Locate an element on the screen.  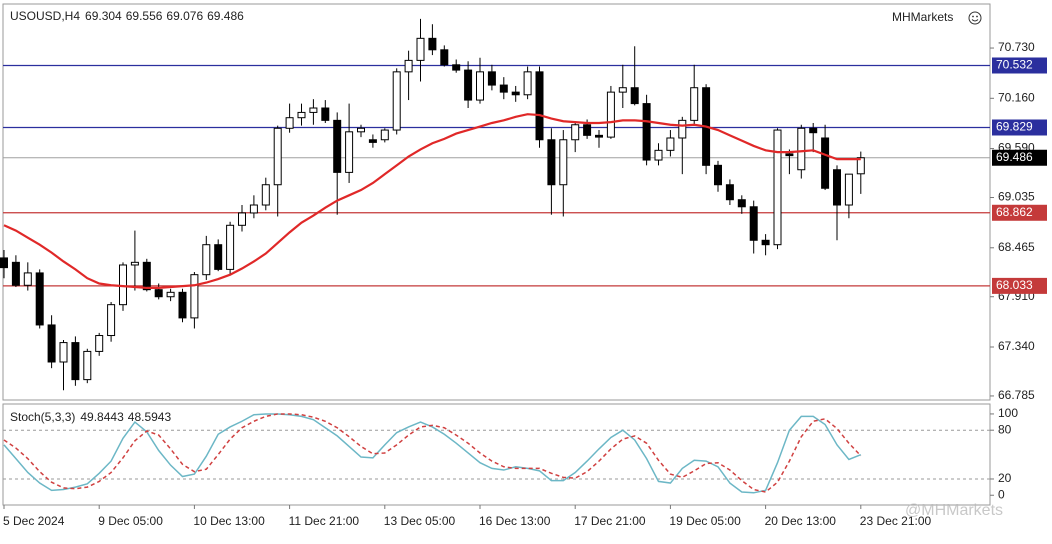
x-tick-label: 10 Dec 13:00 is located at coordinates (229, 521).